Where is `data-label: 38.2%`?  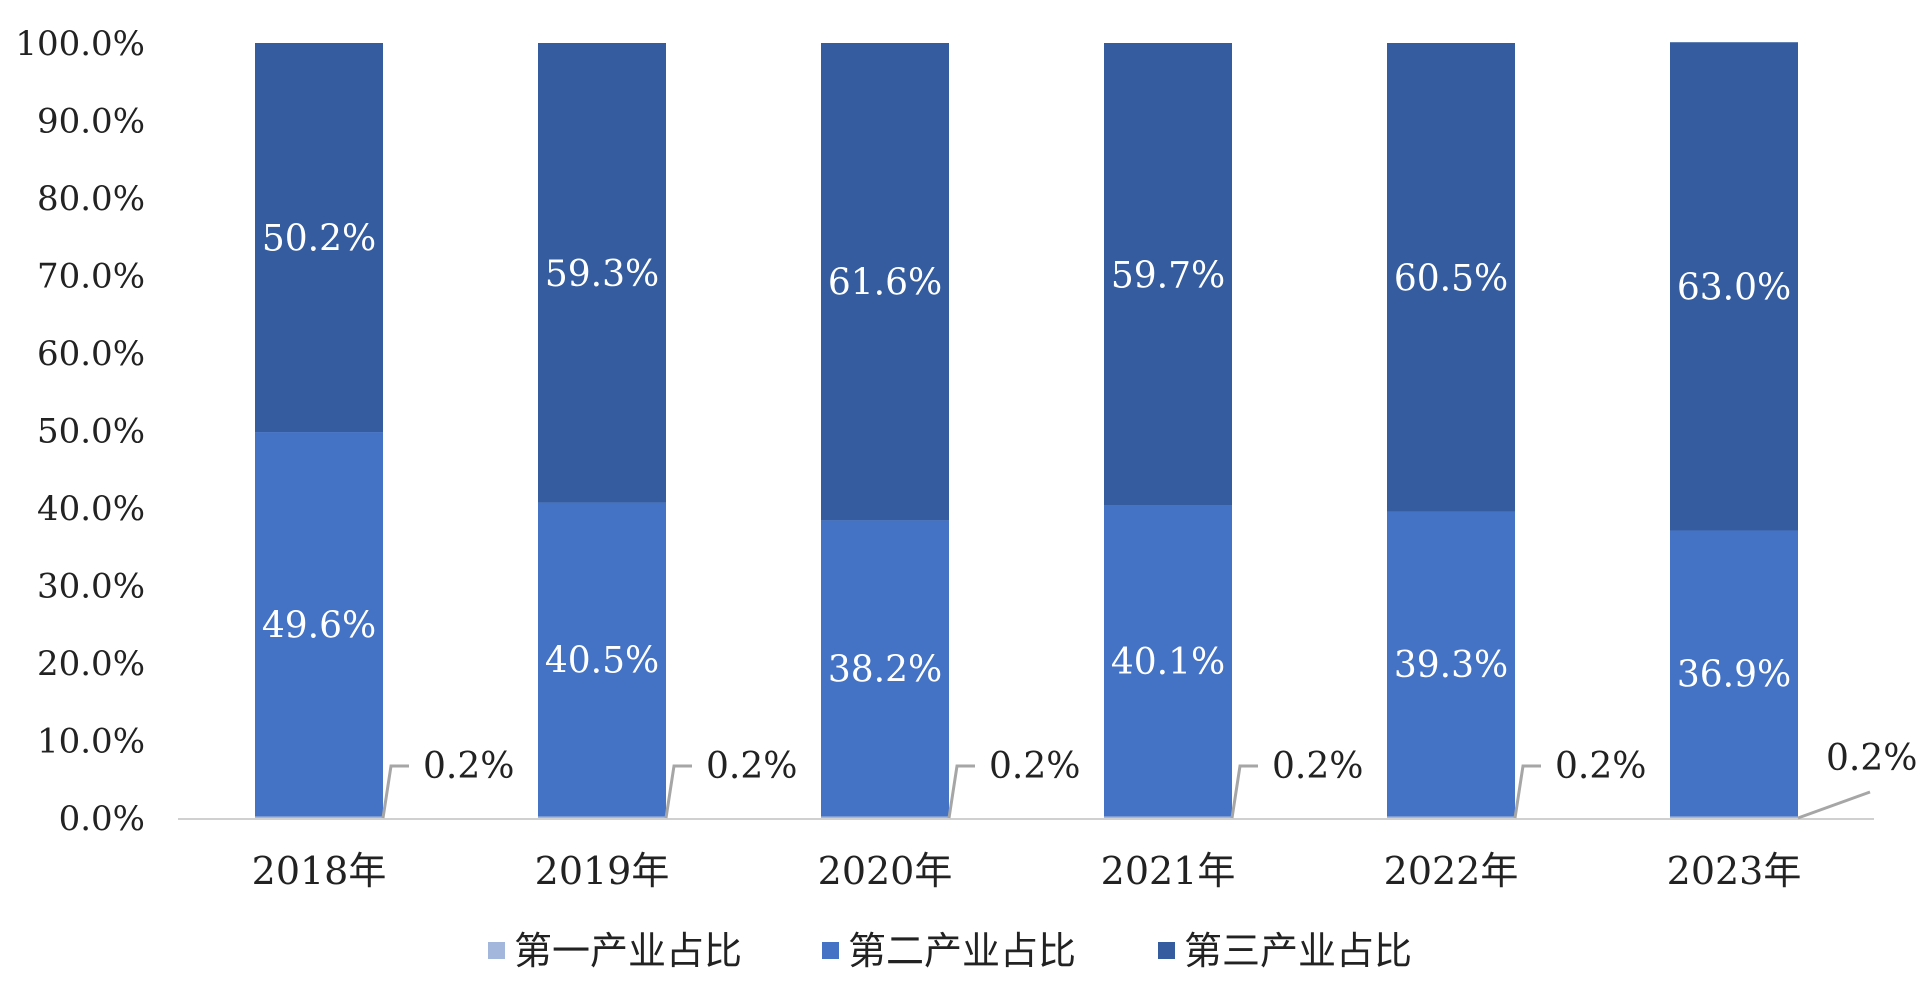 data-label: 38.2% is located at coordinates (885, 669).